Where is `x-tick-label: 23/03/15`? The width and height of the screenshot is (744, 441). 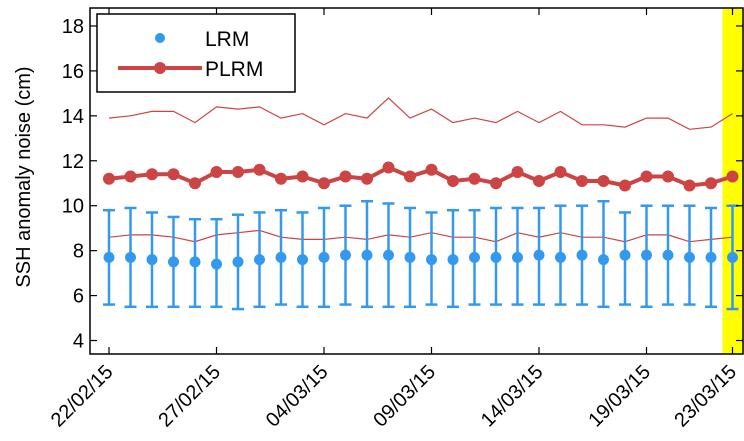
x-tick-label: 23/03/15 is located at coordinates (705, 396).